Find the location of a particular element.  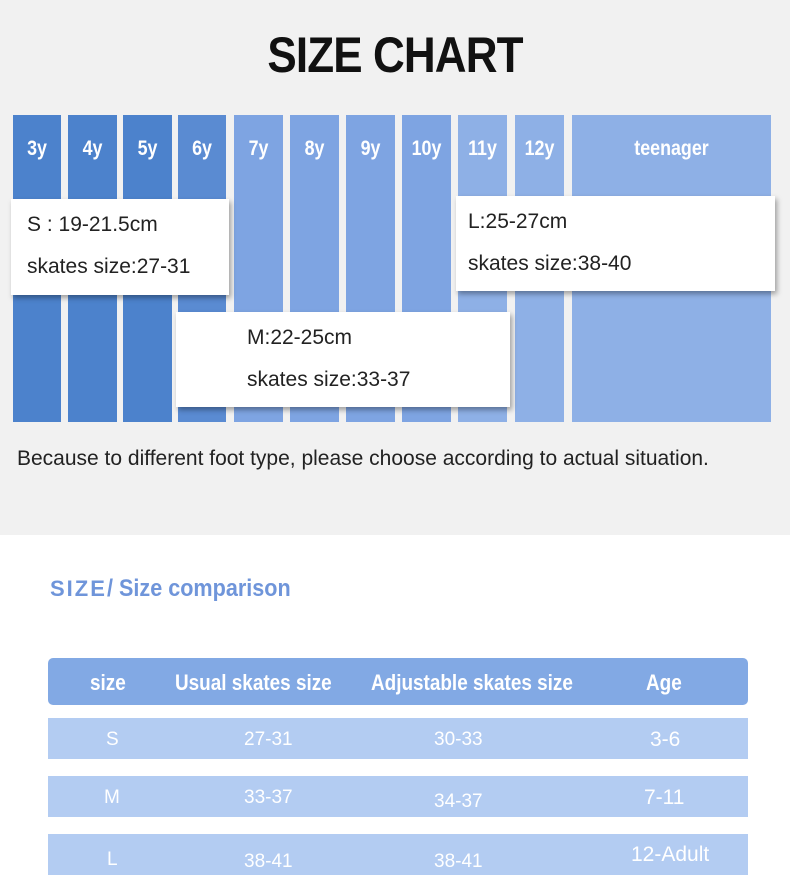

comparison-title-rest: / Size comparison is located at coordinates (198, 588).